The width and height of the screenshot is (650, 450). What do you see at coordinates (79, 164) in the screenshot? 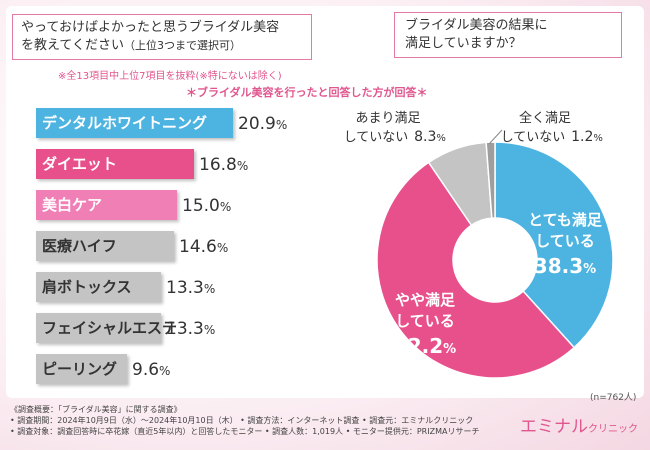
I see `bar-category-label: ダイエット` at bounding box center [79, 164].